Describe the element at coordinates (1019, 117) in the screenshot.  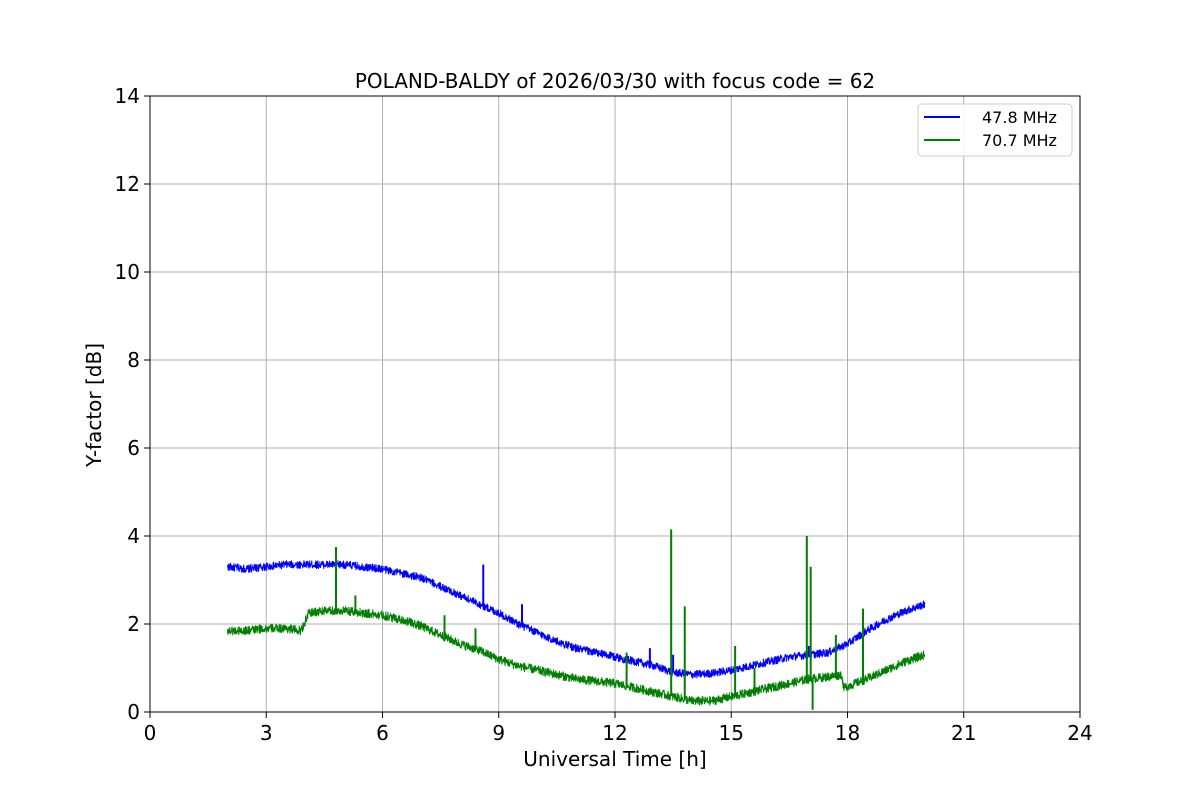
I see `legend-label-47-8-mhz: 47.8 MHz` at that location.